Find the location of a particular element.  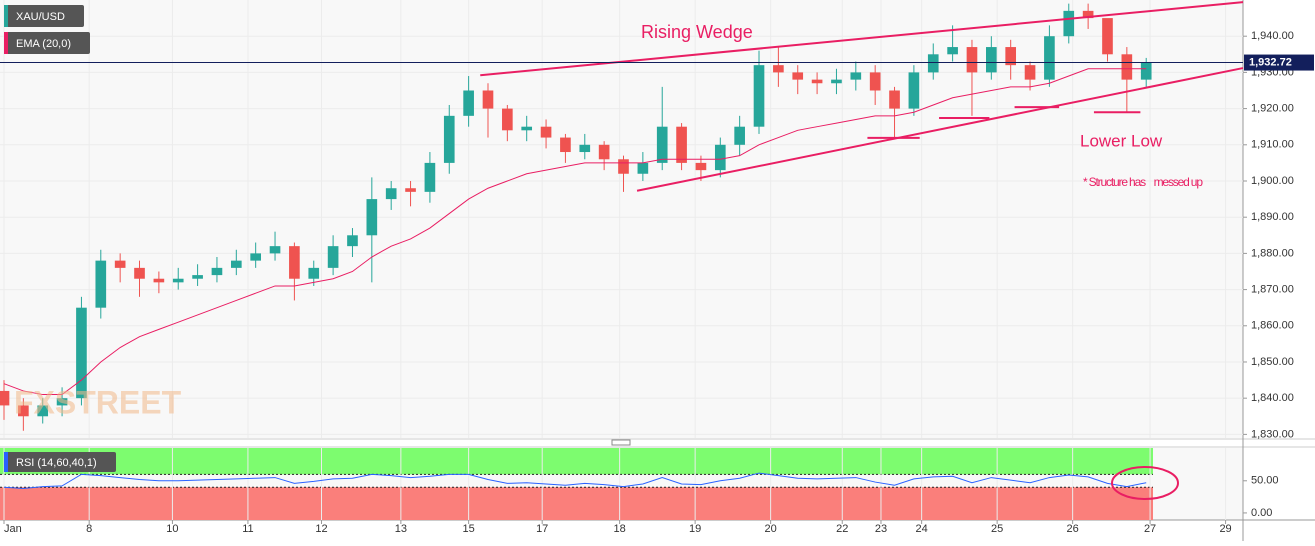

x-tick-label: 15 is located at coordinates (469, 529).